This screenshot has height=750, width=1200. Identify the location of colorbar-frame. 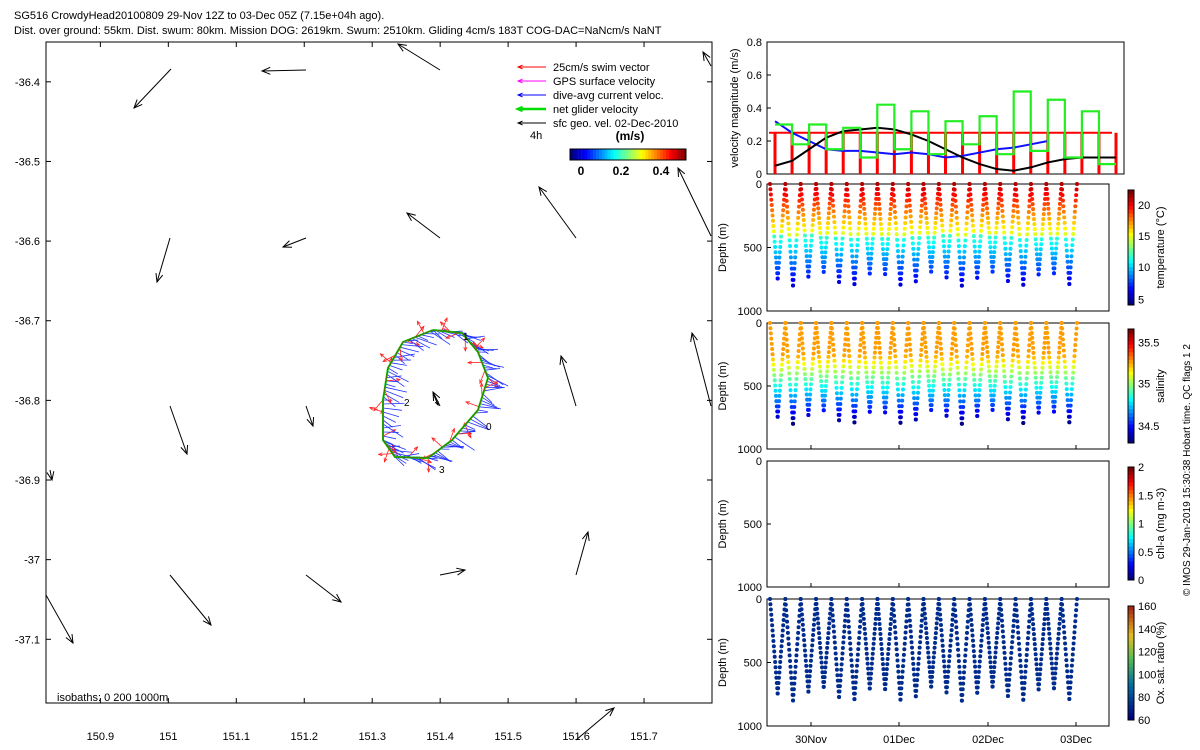
(1131, 247).